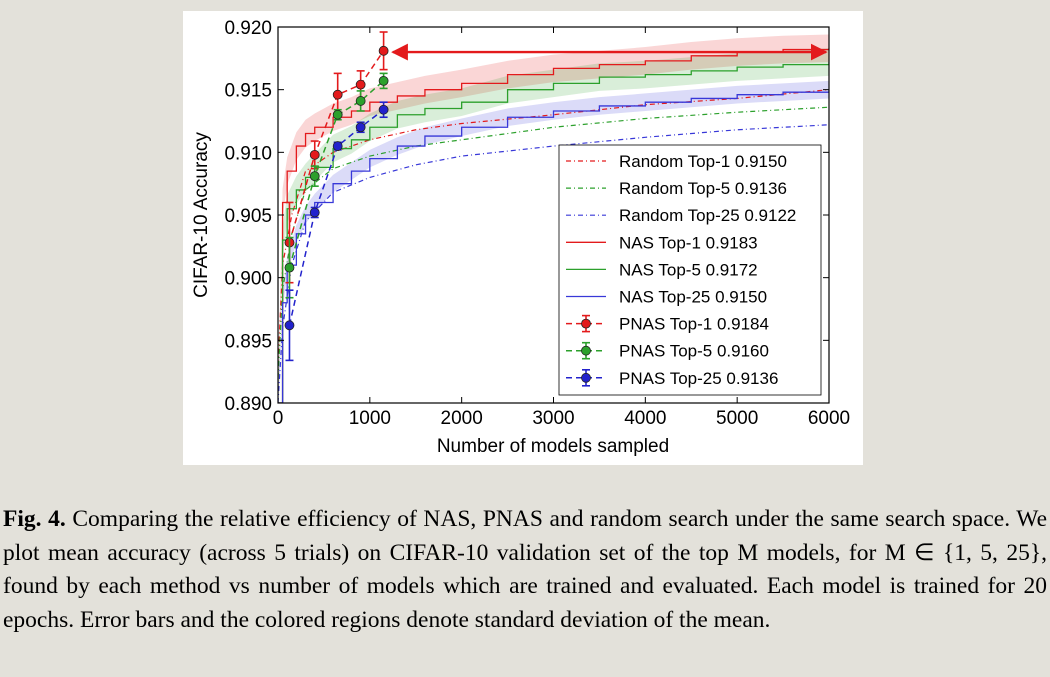 The height and width of the screenshot is (677, 1050). Describe the element at coordinates (586, 350) in the screenshot. I see `legend-pnas-top-5-0-9160-marker` at that location.